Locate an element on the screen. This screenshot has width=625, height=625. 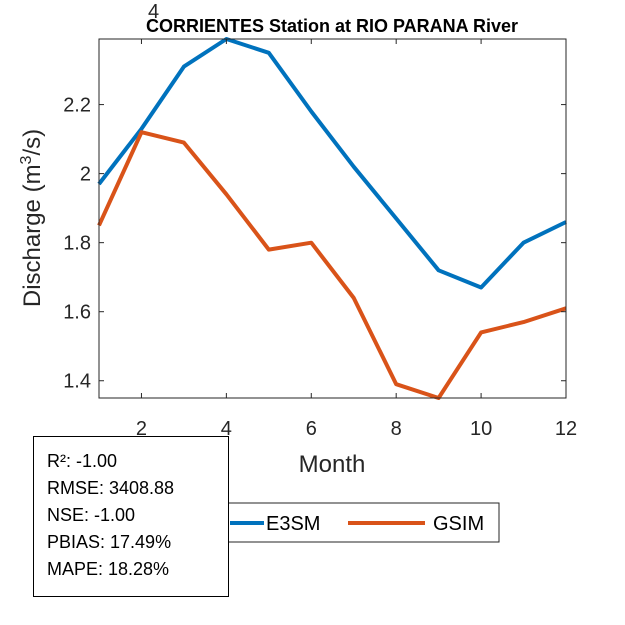
x-tick-label-2: 2 is located at coordinates (141, 429).